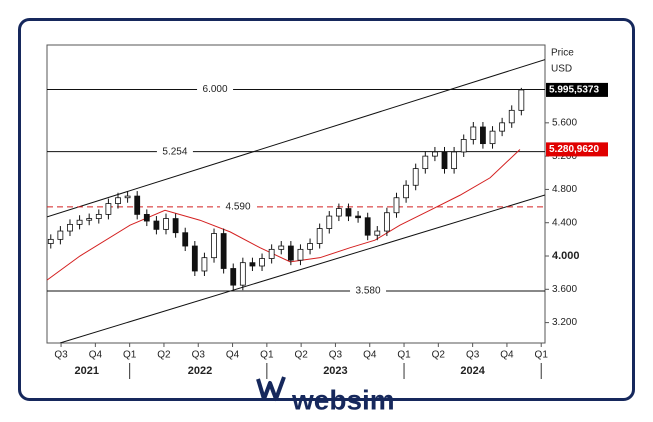  I want to click on level-label: 3.580, so click(368, 291).